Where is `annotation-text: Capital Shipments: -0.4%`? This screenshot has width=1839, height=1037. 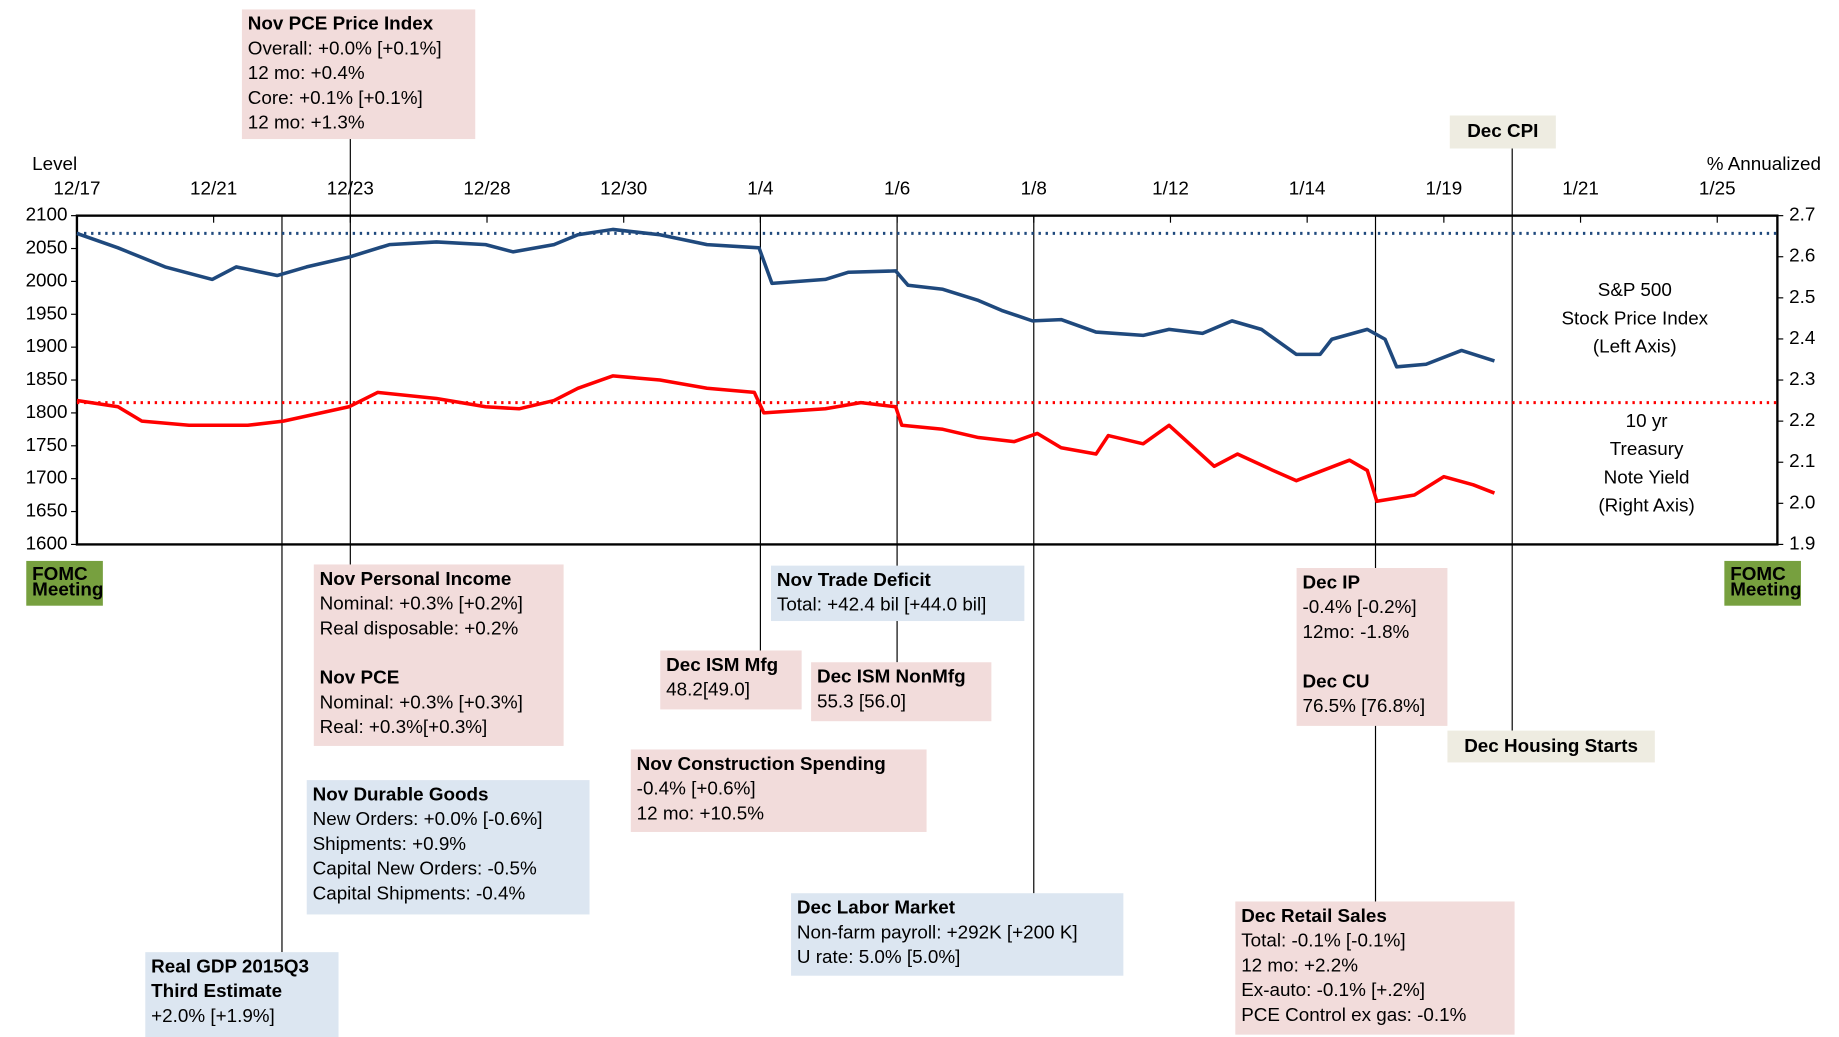
annotation-text: Capital Shipments: -0.4% is located at coordinates (419, 892).